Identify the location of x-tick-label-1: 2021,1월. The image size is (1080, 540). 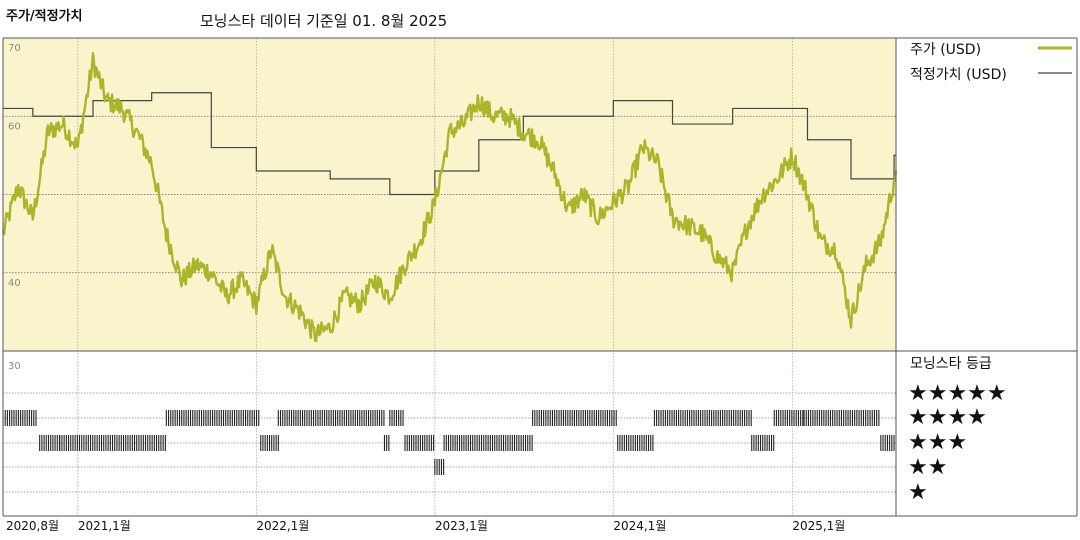
(104, 526).